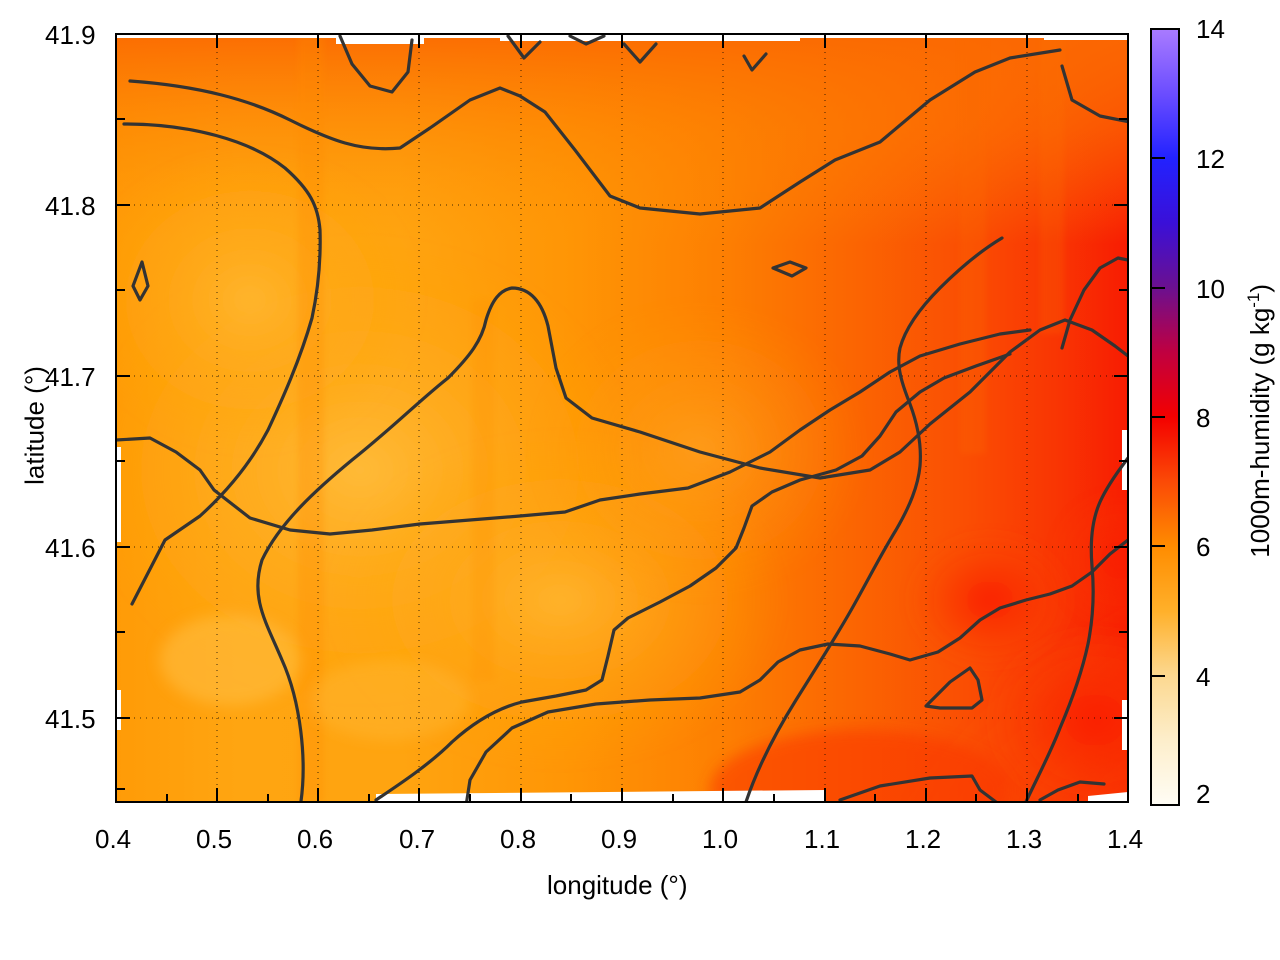 This screenshot has height=960, width=1280. I want to click on x-tick-label-9: 1.3, so click(1024, 839).